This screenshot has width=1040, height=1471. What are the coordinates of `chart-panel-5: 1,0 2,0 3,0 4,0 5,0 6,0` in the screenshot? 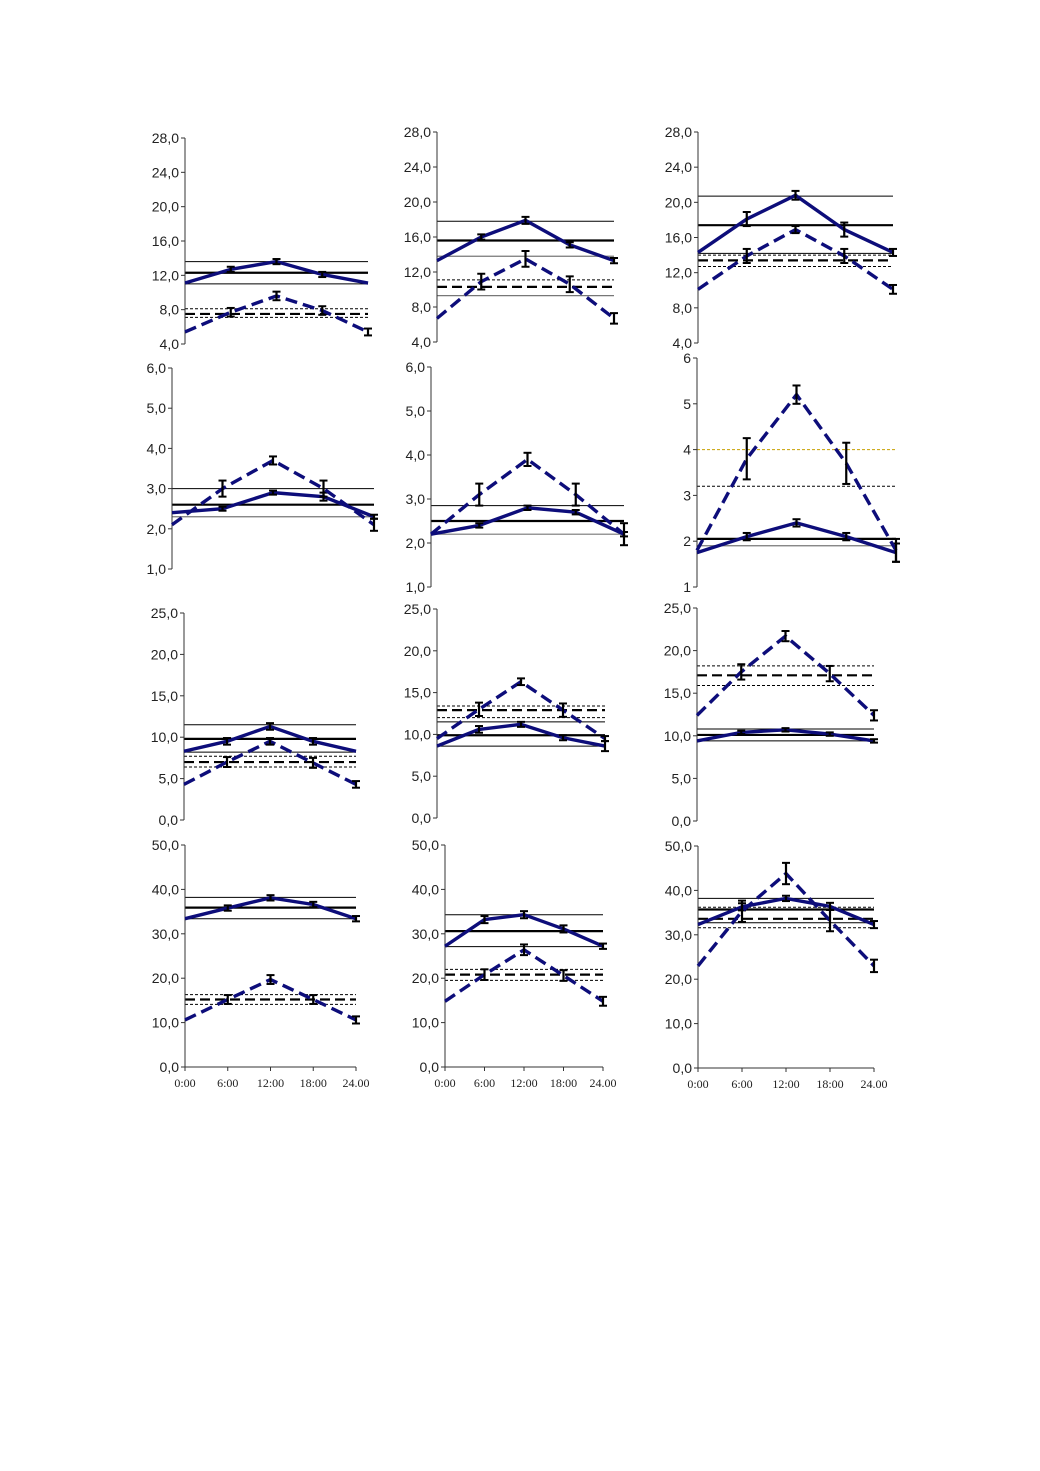 It's located at (517, 477).